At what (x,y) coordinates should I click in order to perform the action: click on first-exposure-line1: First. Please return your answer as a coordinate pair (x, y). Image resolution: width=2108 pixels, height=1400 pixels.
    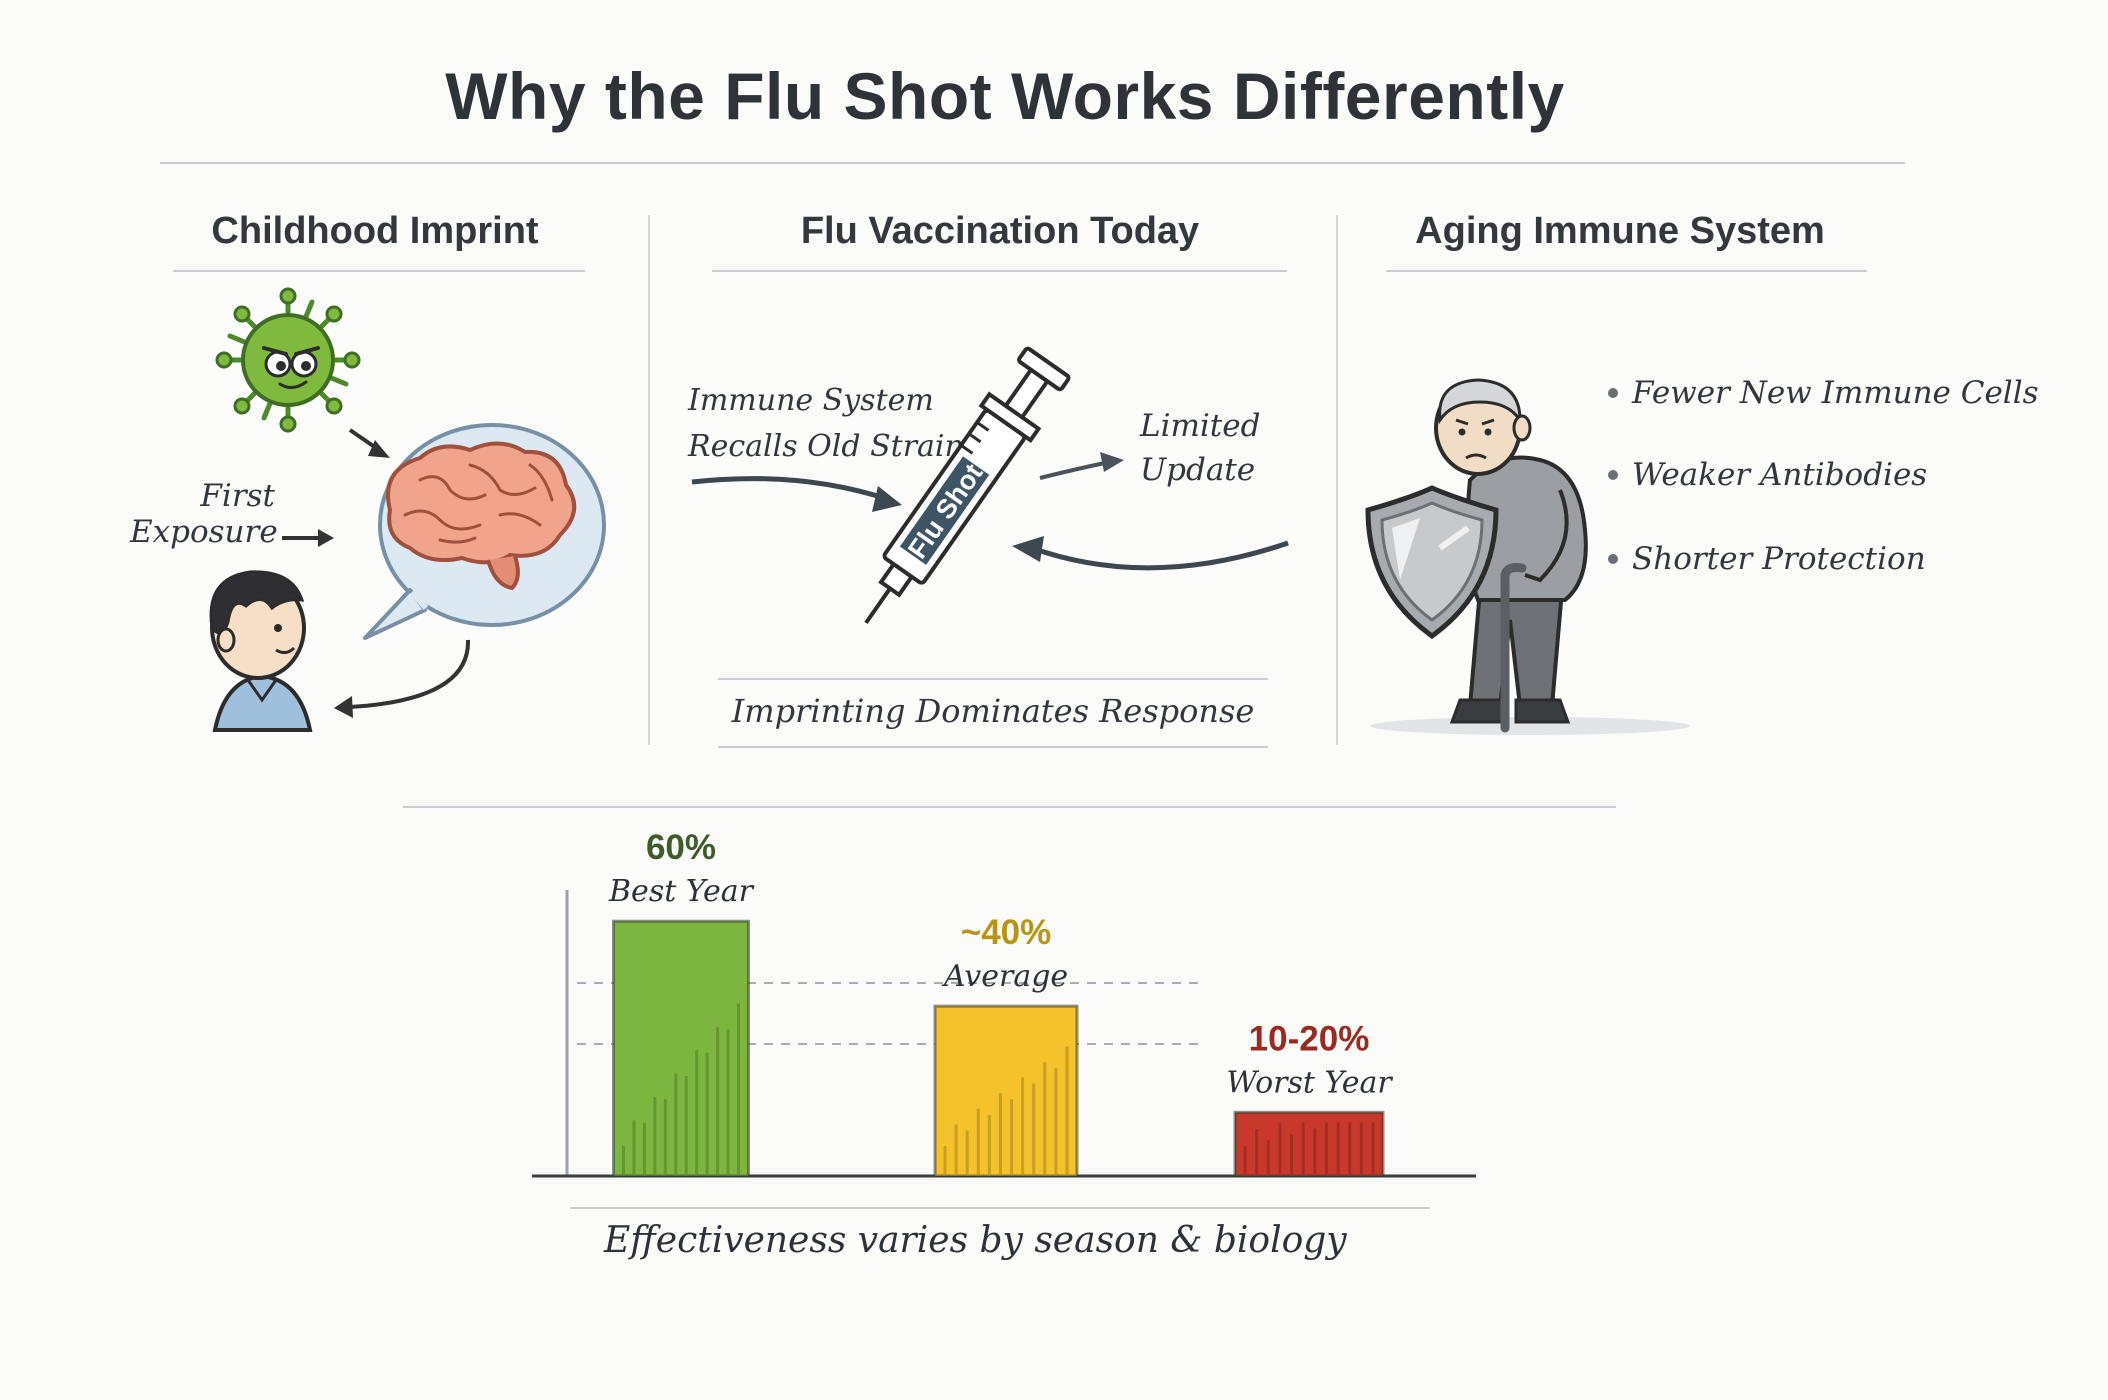
    Looking at the image, I should click on (237, 496).